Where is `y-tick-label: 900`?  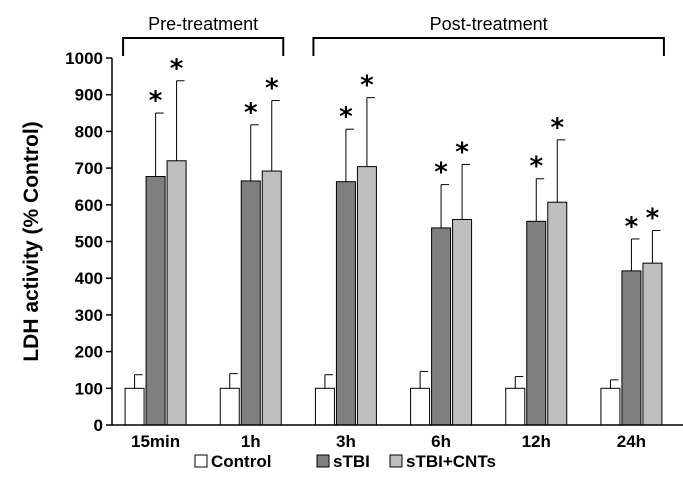
y-tick-label: 900 is located at coordinates (89, 95).